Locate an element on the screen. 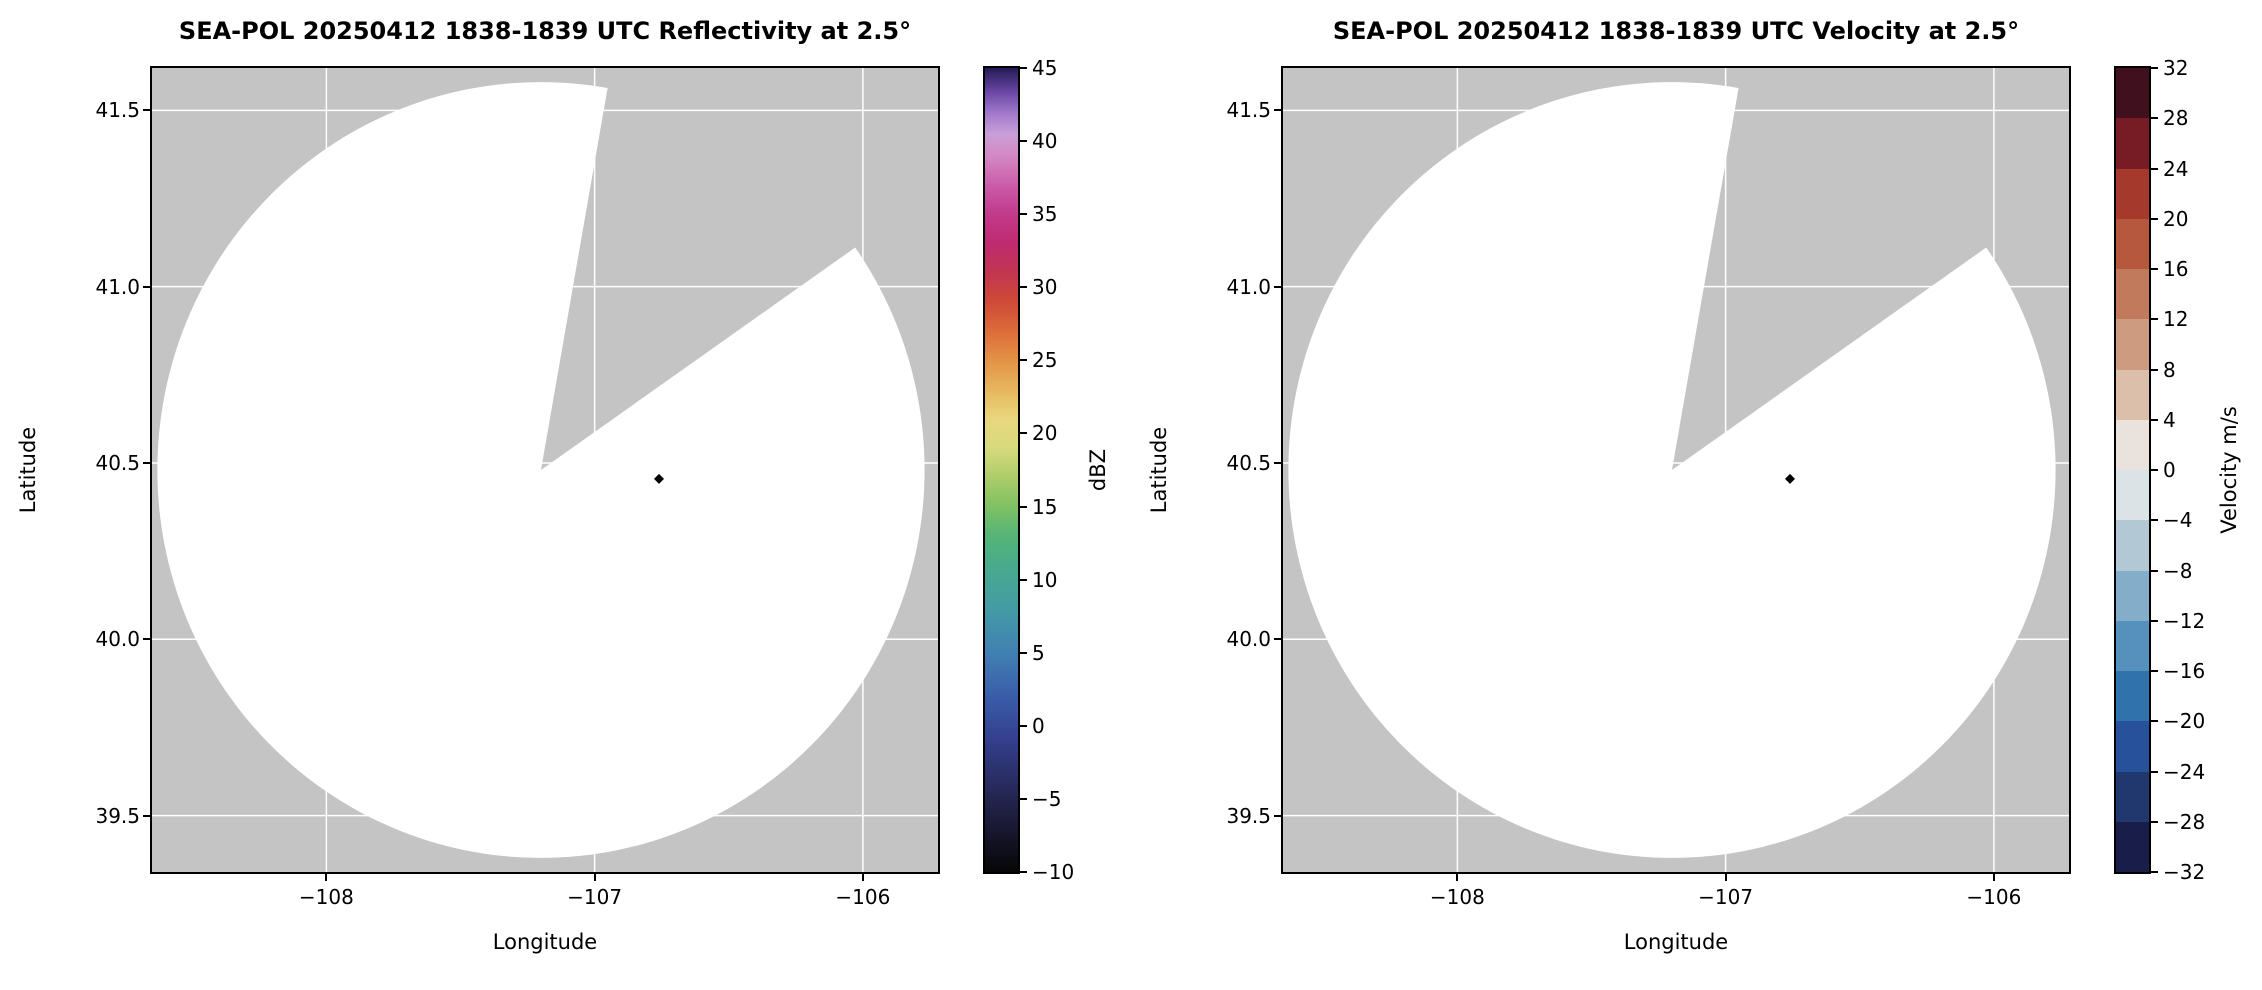 This screenshot has height=990, width=2262. colorbar-tick-label: 20 is located at coordinates (2176, 218).